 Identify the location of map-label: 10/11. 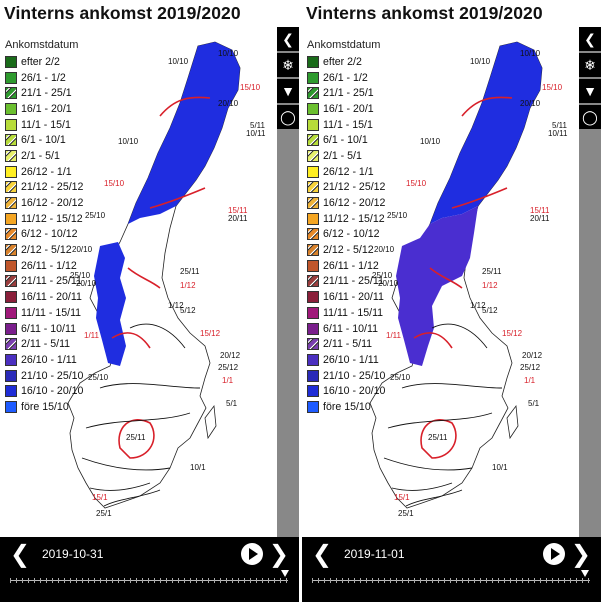
(558, 133).